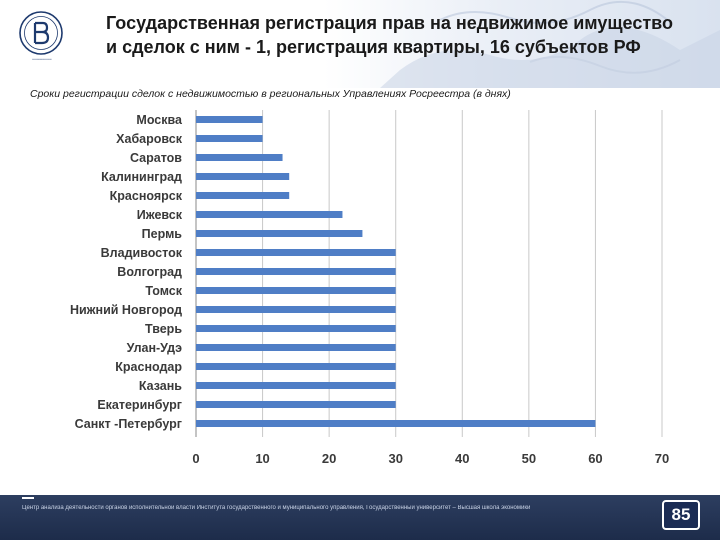 Image resolution: width=720 pixels, height=540 pixels. What do you see at coordinates (149, 272) in the screenshot?
I see `category-label: Волгоград` at bounding box center [149, 272].